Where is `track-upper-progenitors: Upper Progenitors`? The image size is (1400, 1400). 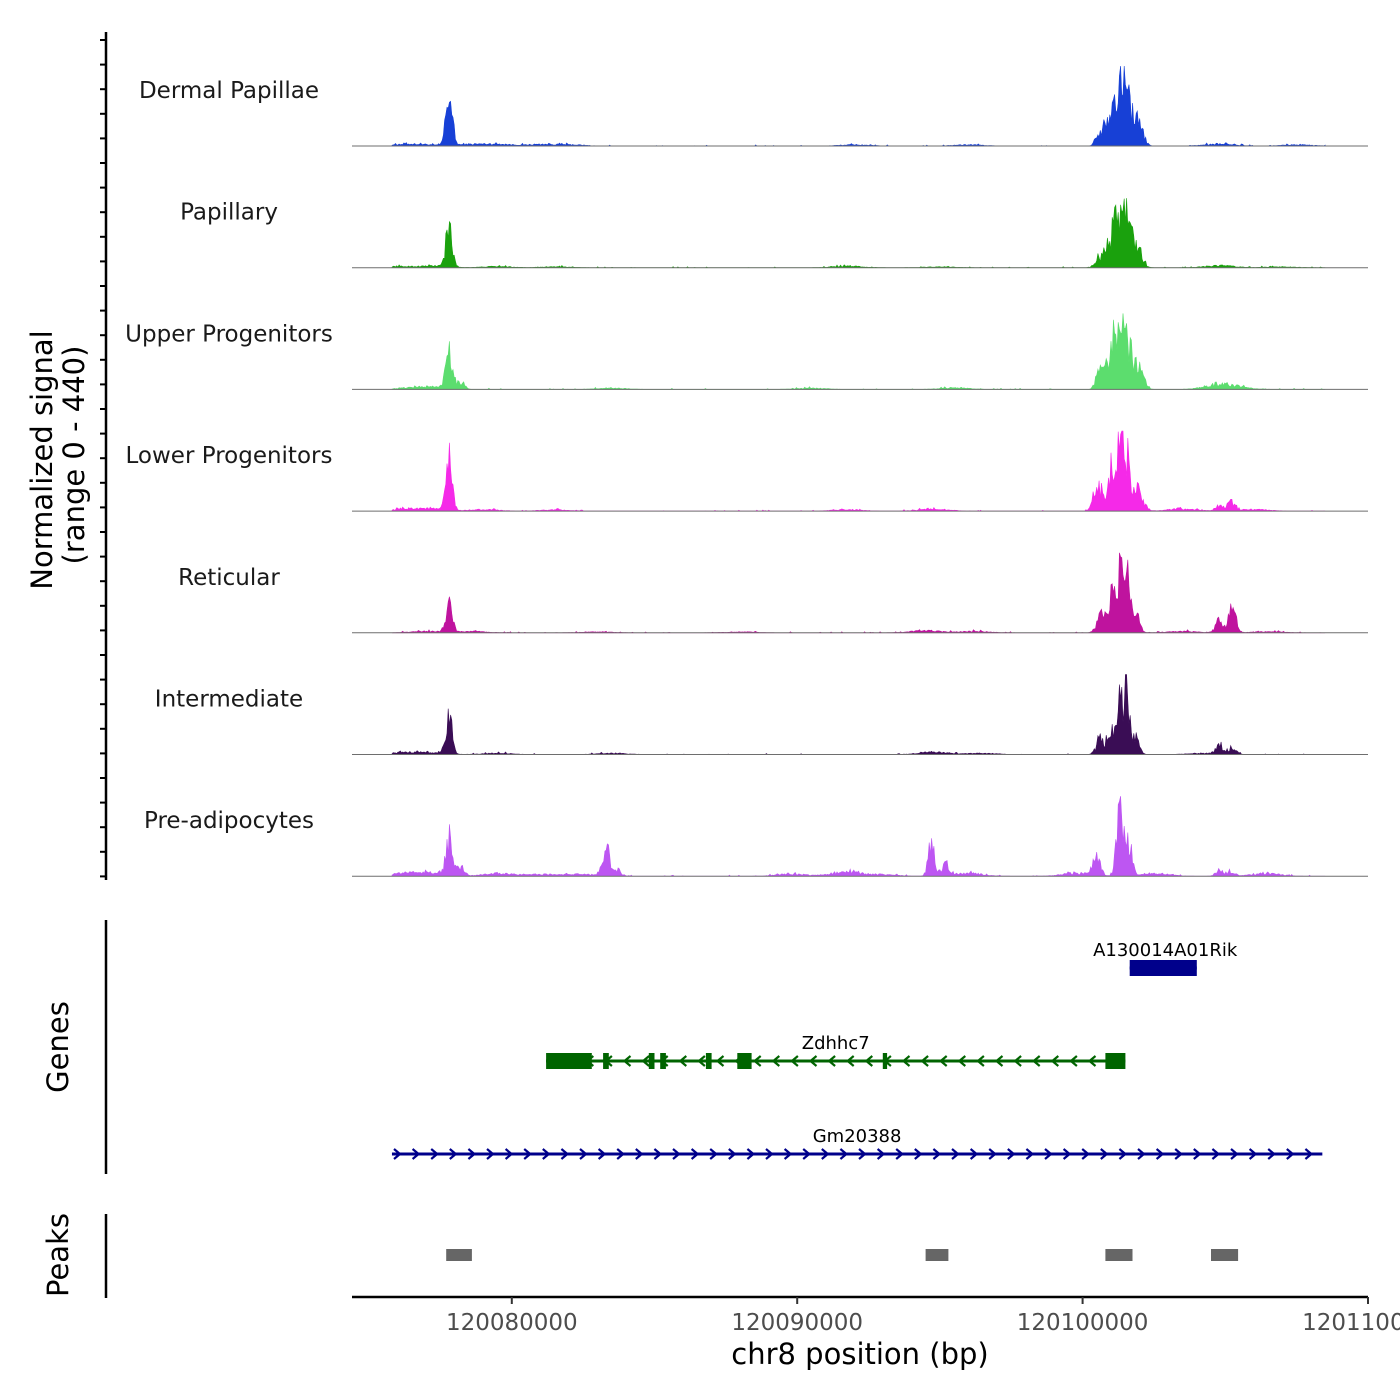
track-upper-progenitors: Upper Progenitors is located at coordinates (746, 351).